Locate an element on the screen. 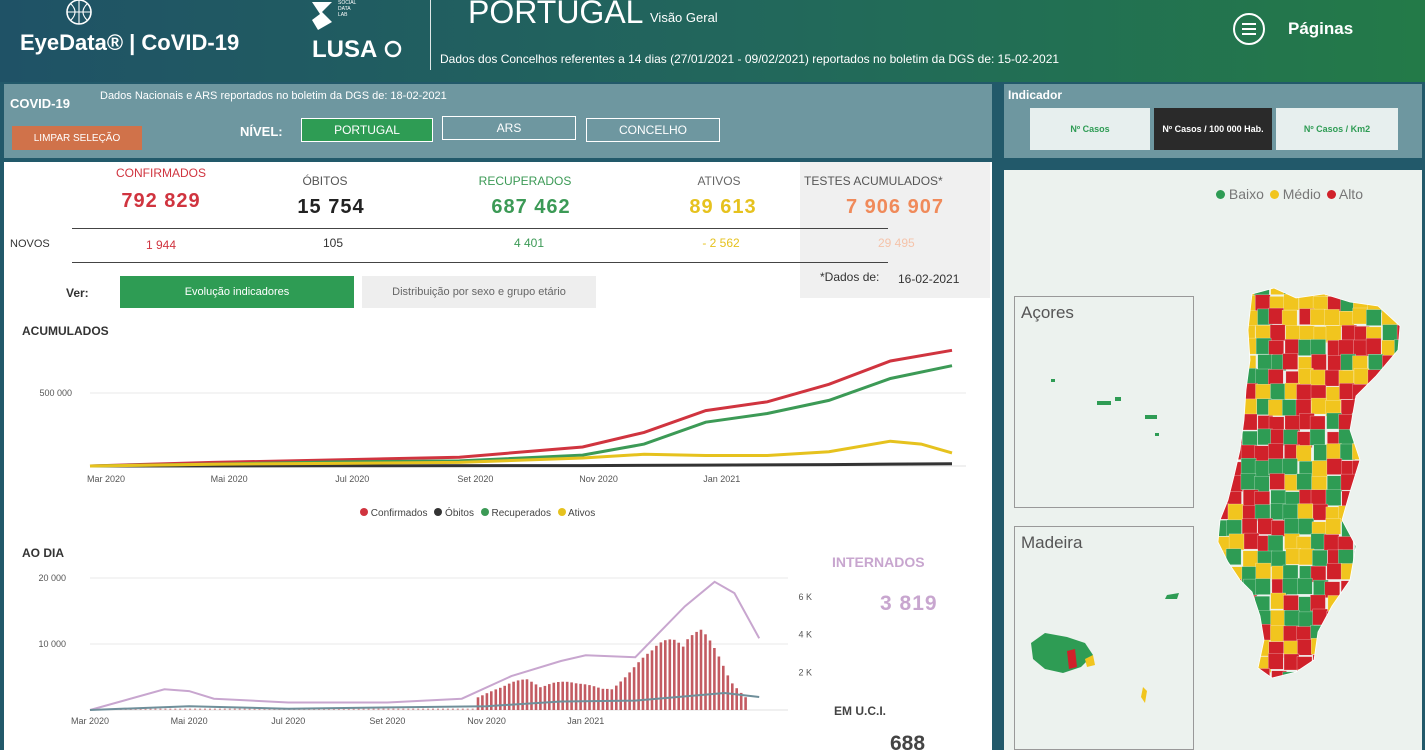 The width and height of the screenshot is (1425, 750). y-tick-label: 500 000 is located at coordinates (55, 393).